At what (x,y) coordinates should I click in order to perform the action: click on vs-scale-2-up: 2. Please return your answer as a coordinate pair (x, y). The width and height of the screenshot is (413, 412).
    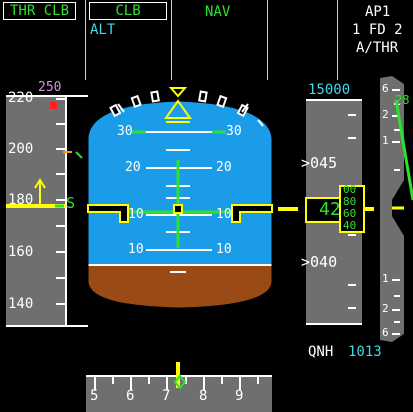
    Looking at the image, I should click on (385, 114).